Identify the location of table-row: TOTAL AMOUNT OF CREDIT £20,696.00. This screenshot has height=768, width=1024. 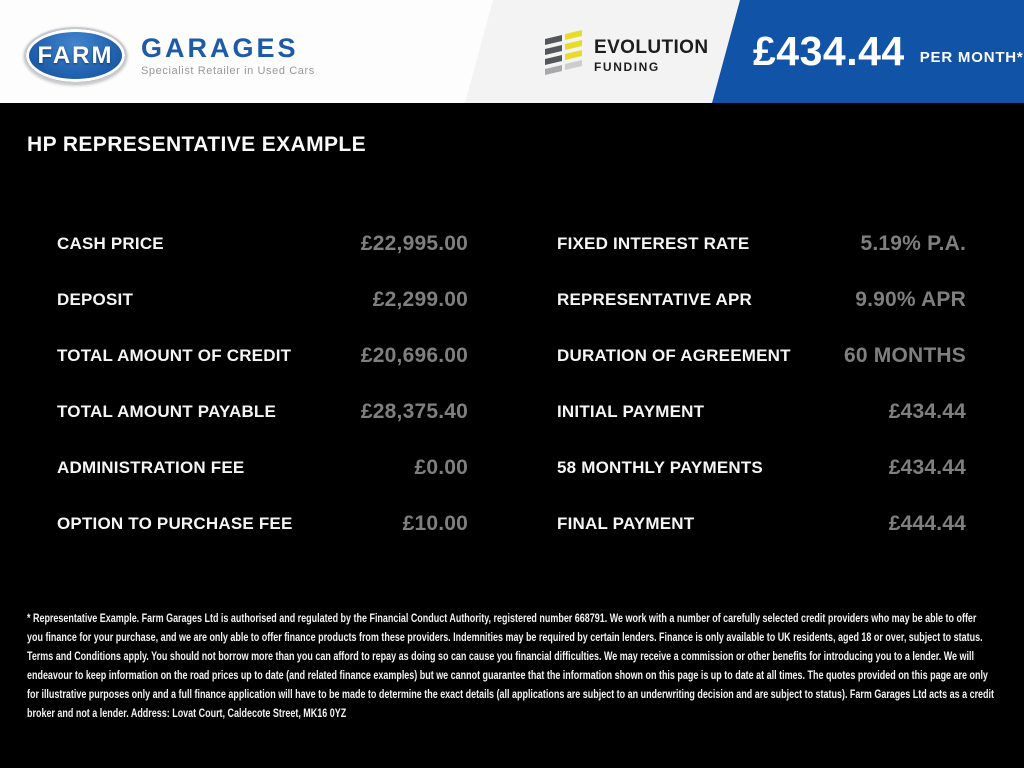
(262, 356).